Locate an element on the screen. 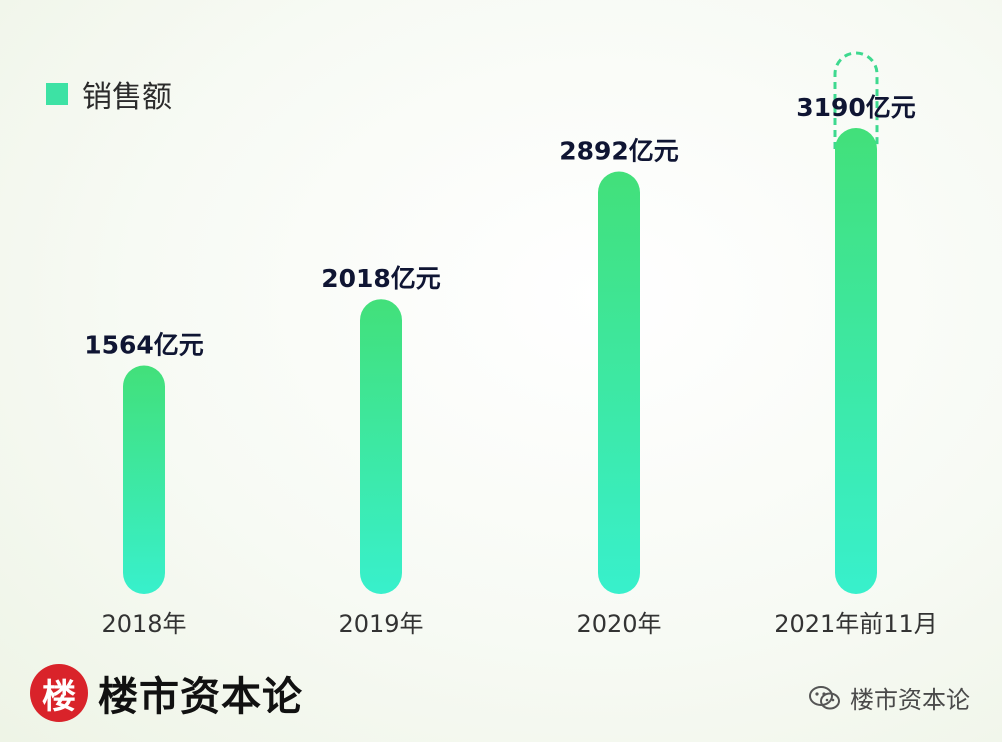 The height and width of the screenshot is (742, 1002). value-label-1: 2018亿元 is located at coordinates (381, 278).